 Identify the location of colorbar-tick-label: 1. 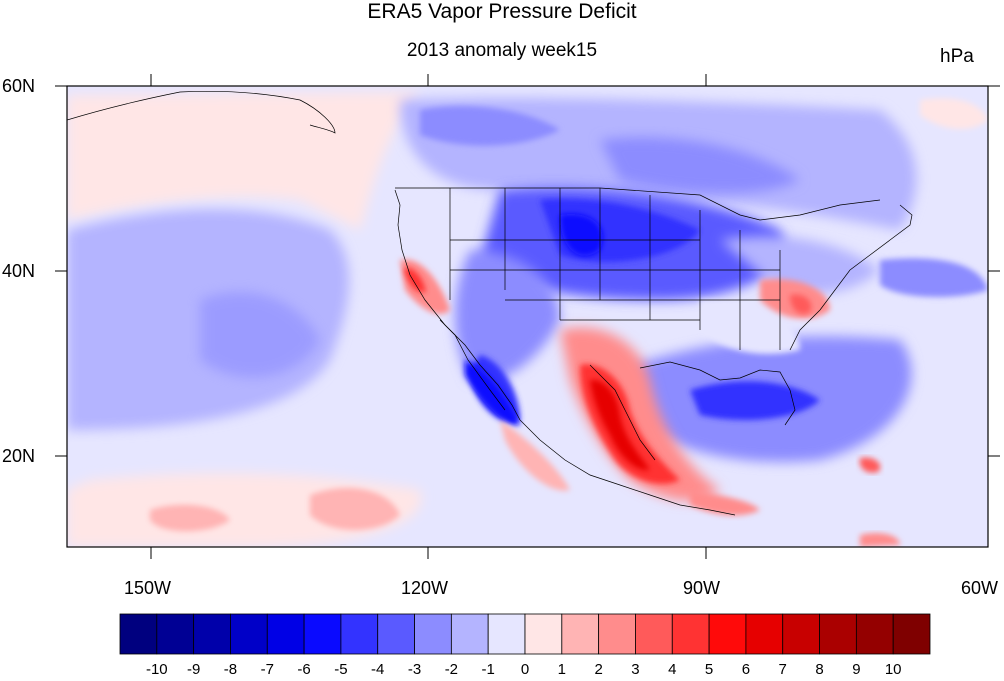
(561, 669).